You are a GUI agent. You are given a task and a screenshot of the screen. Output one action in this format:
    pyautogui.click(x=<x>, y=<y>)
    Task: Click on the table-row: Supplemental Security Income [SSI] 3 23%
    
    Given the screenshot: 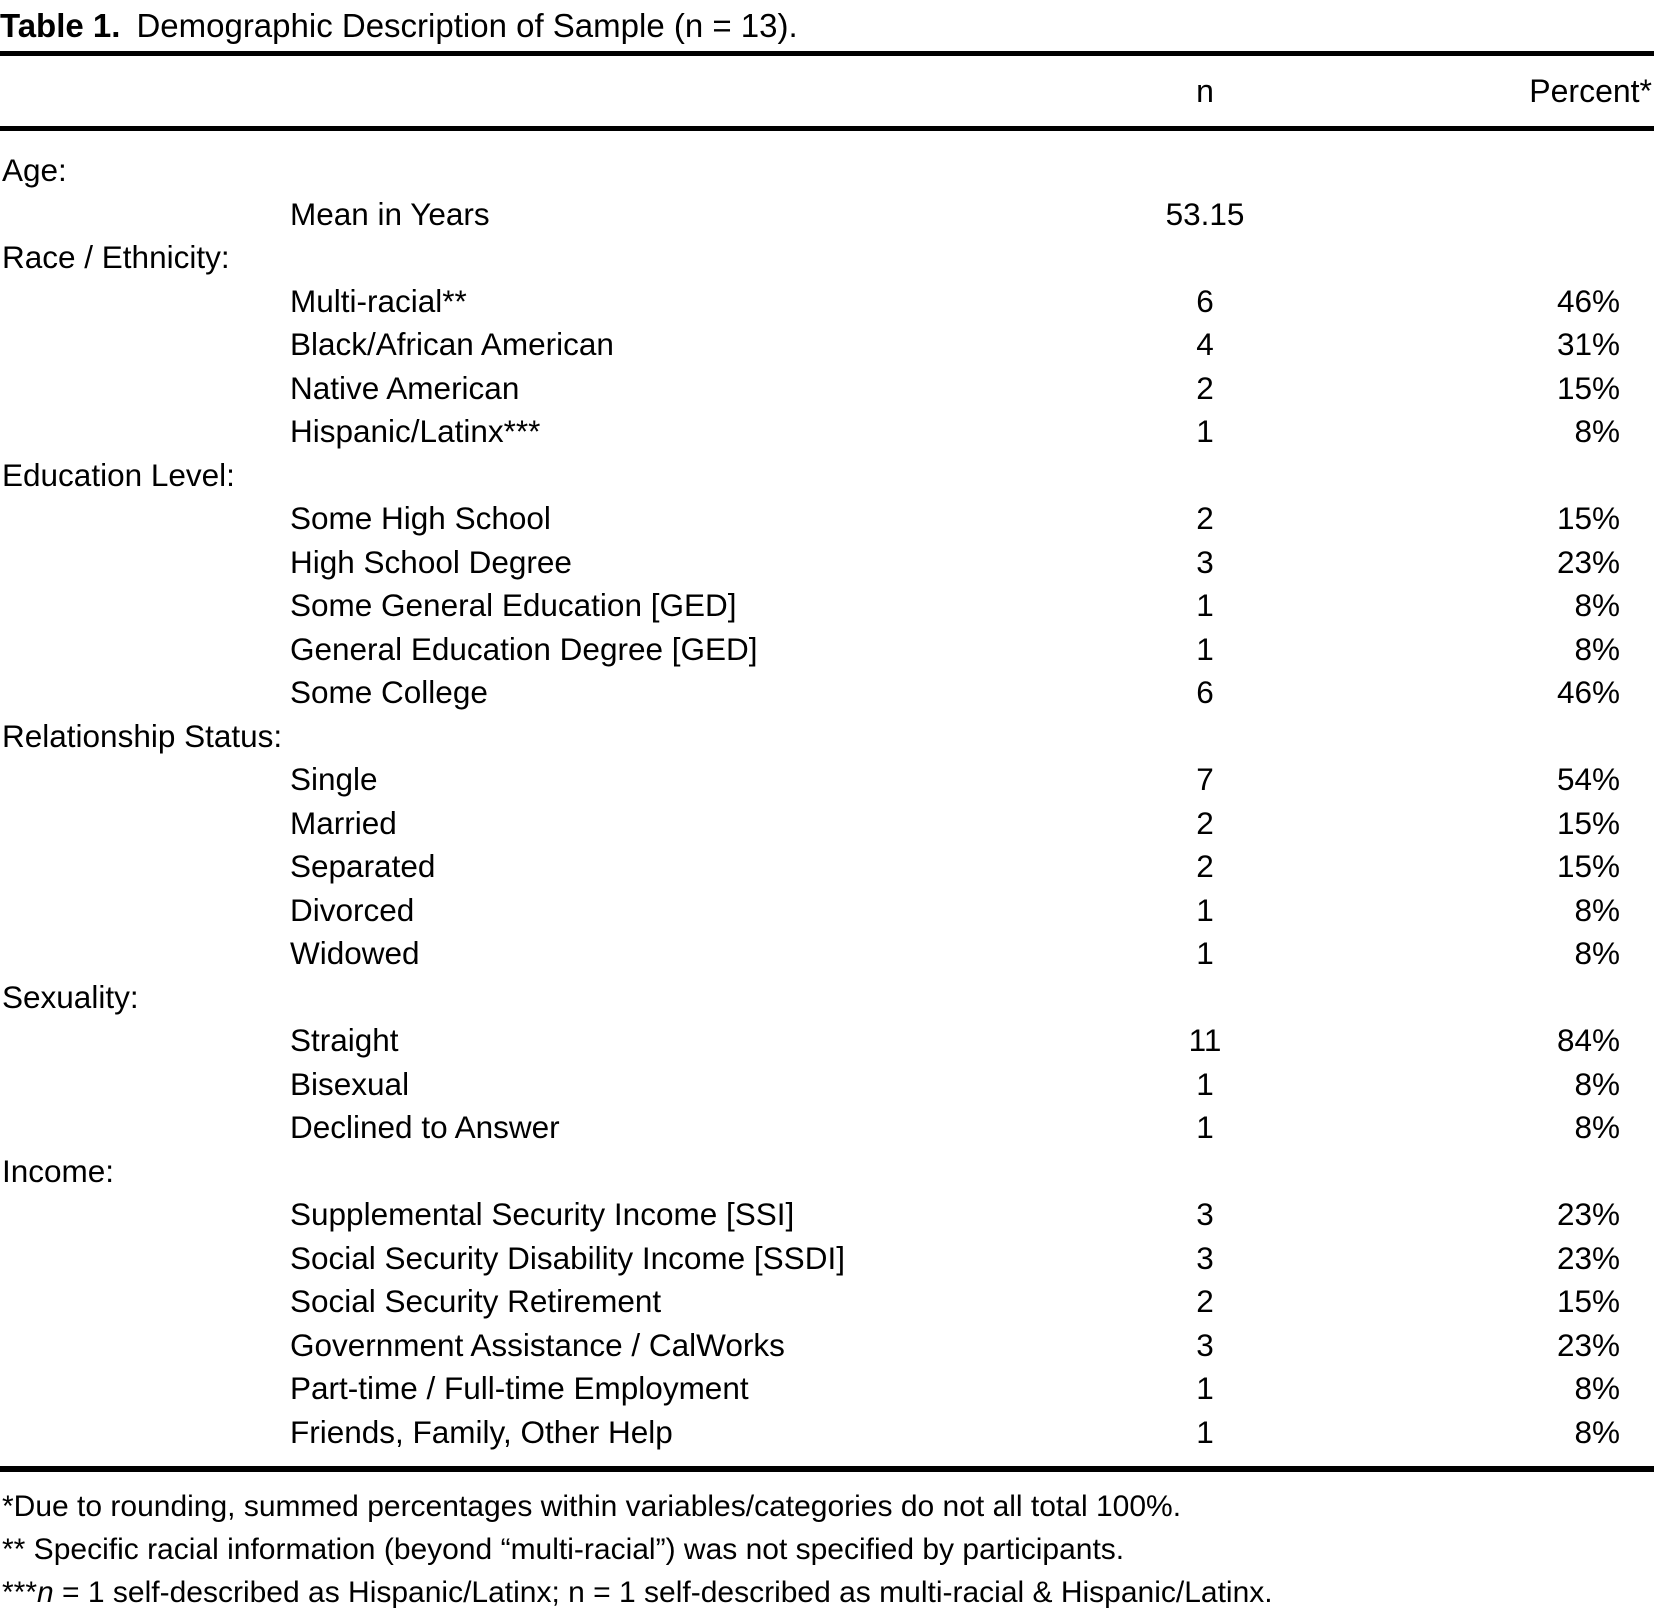 What is the action you would take?
    pyautogui.click(x=827, y=1215)
    